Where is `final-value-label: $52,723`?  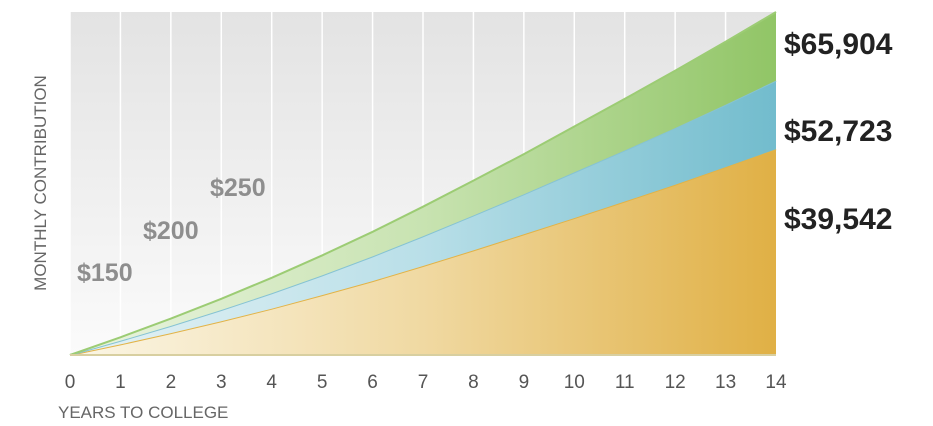 final-value-label: $52,723 is located at coordinates (838, 131).